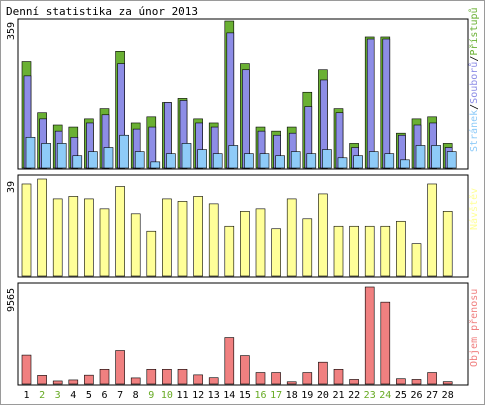  Describe the element at coordinates (58, 395) in the screenshot. I see `day-label-3: 3` at that location.